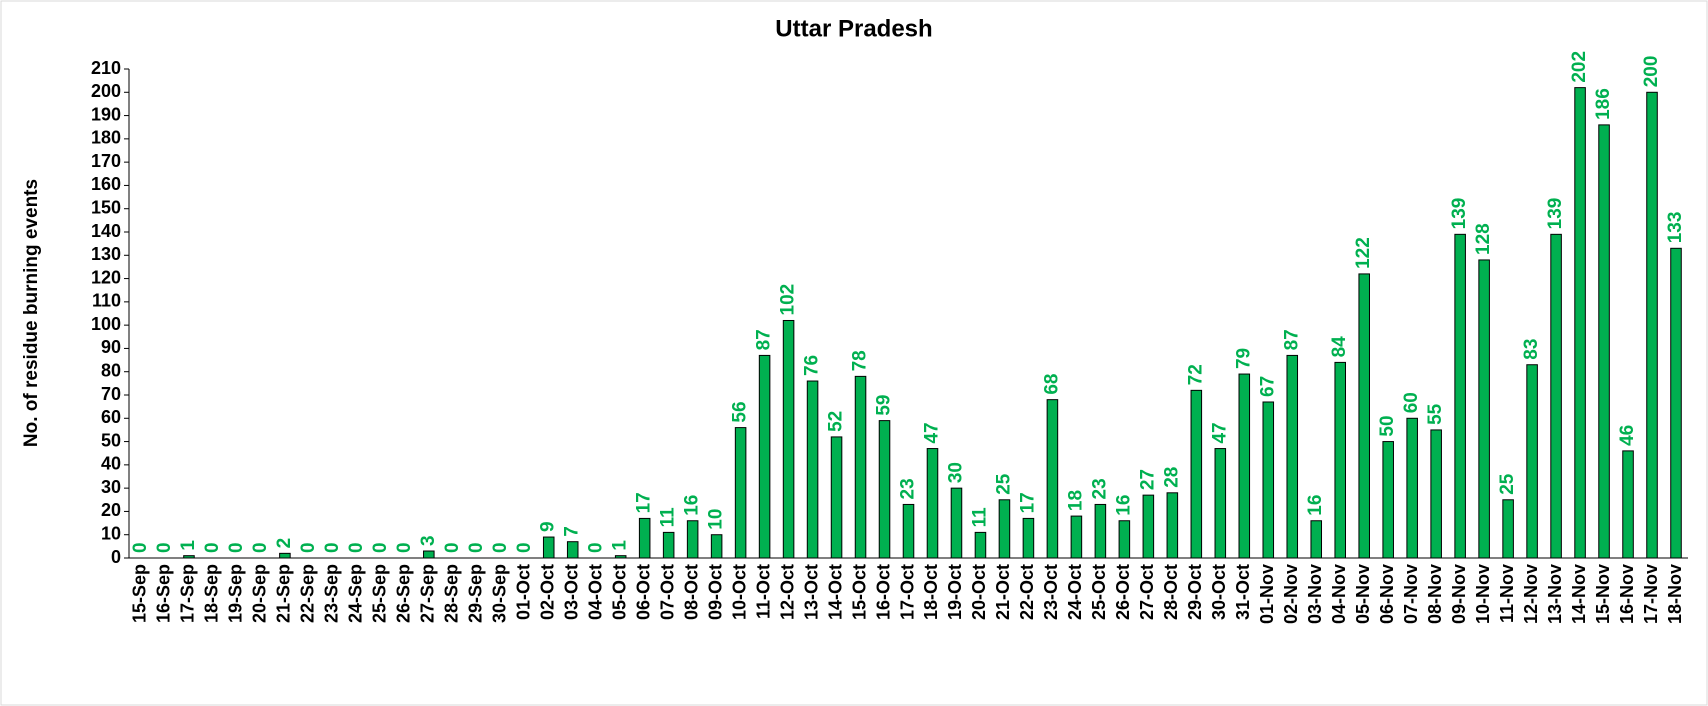 The height and width of the screenshot is (706, 1708). I want to click on chart-title: Uttar Pradesh, so click(853, 28).